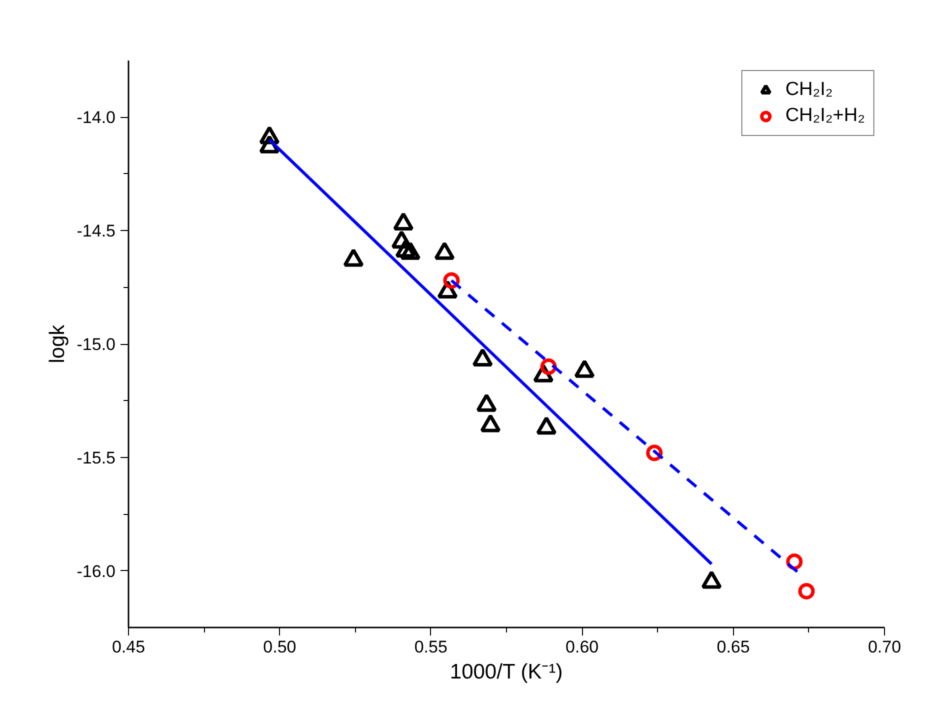  What do you see at coordinates (825, 116) in the screenshot?
I see `legend-label: CH₂I₂+H₂` at bounding box center [825, 116].